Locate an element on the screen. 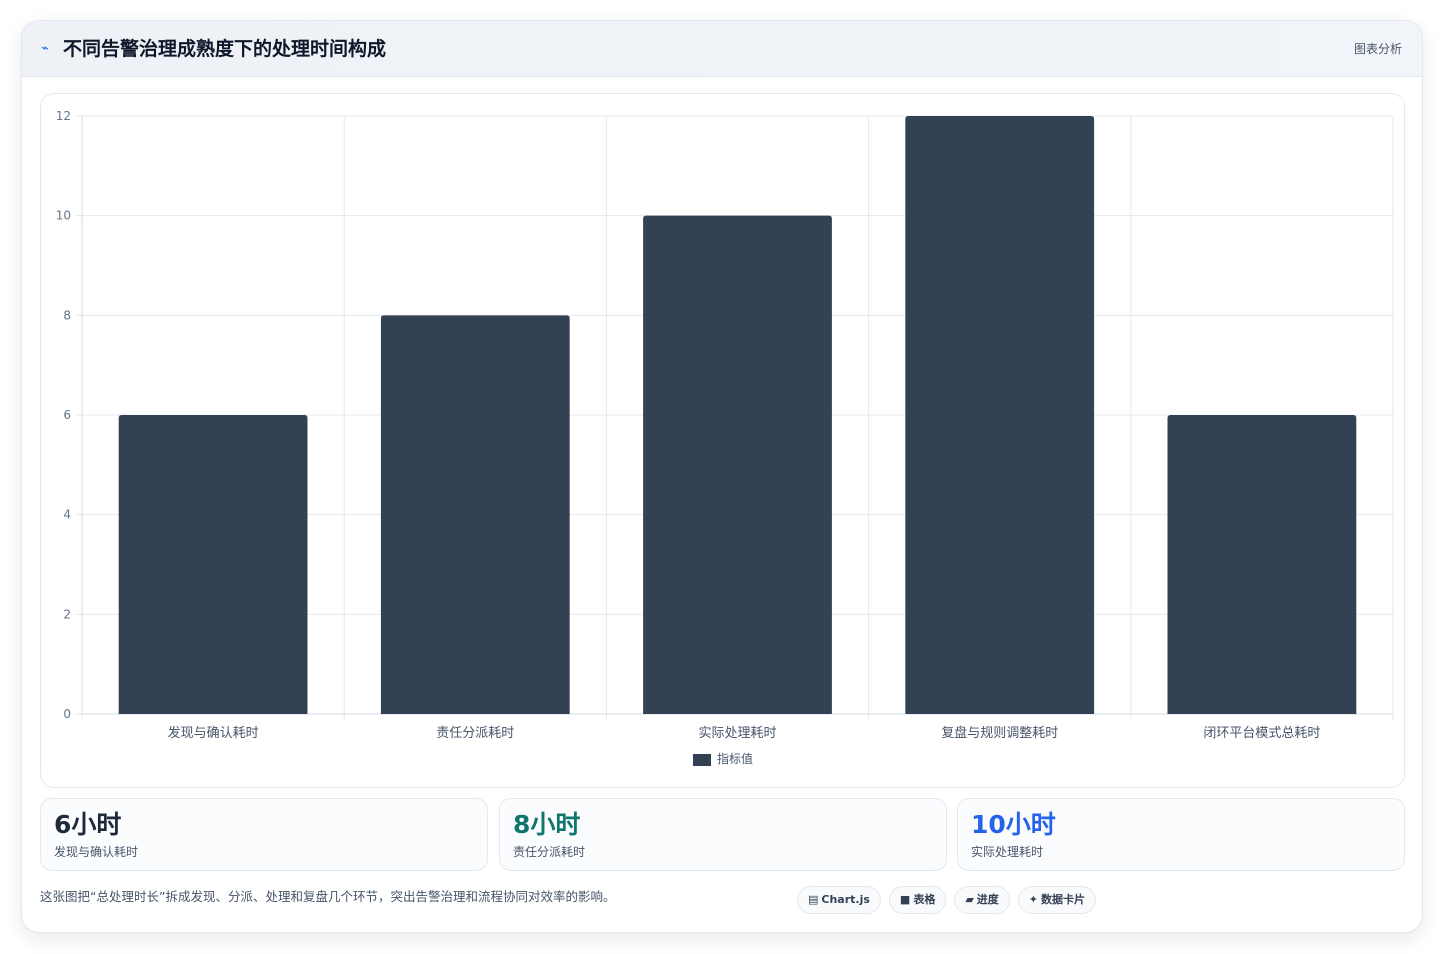 The image size is (1444, 954). legend-swatch is located at coordinates (702, 760).